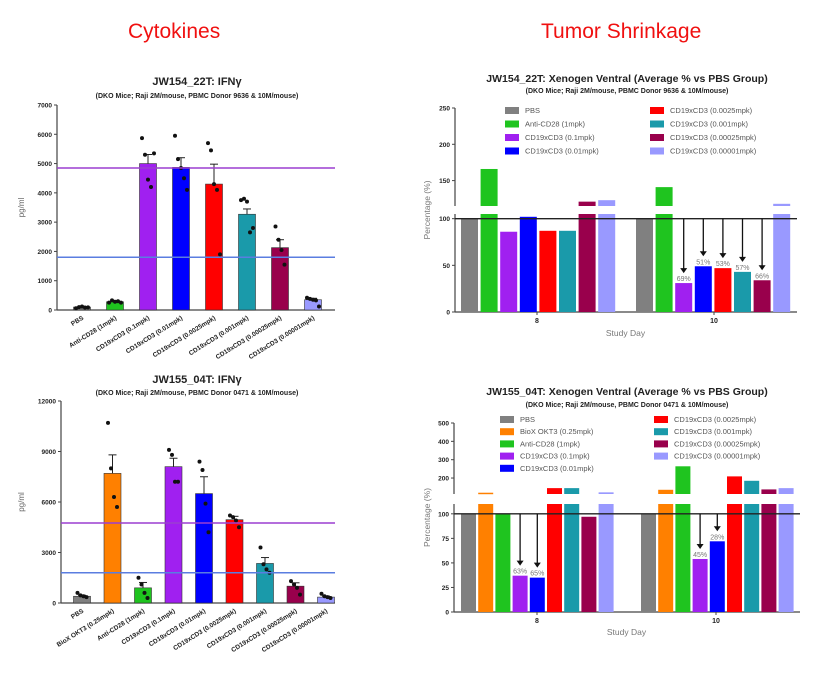  I want to click on y-tick-label: 250, so click(444, 109).